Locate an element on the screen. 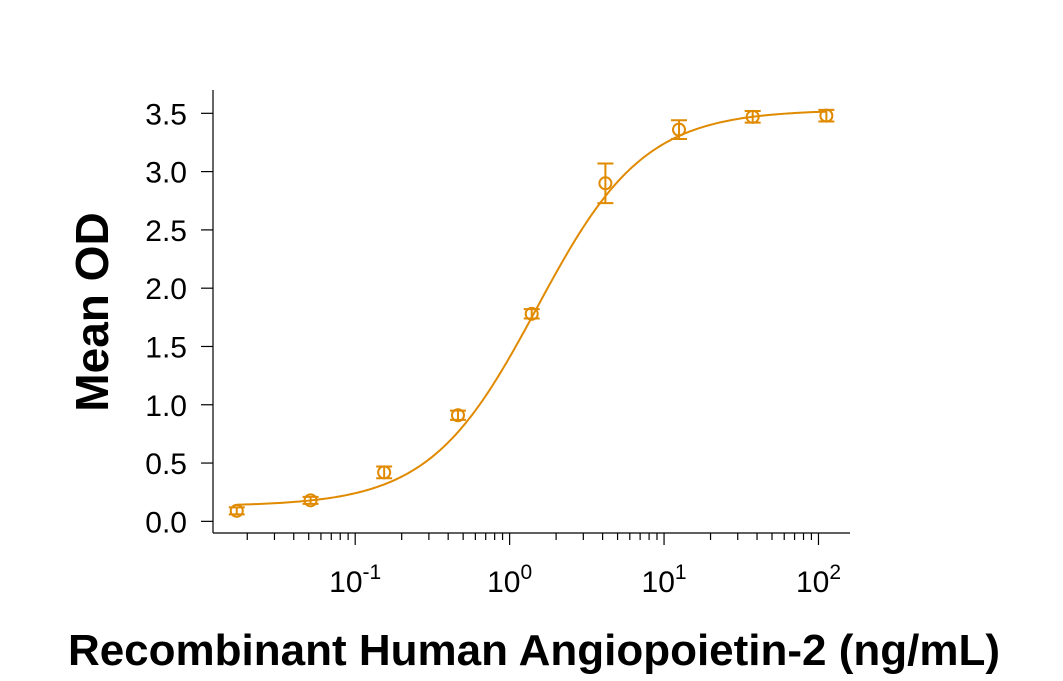  x-axis-title: Recombinant Human Angiopoietin-2 (ng/mL) is located at coordinates (534, 650).